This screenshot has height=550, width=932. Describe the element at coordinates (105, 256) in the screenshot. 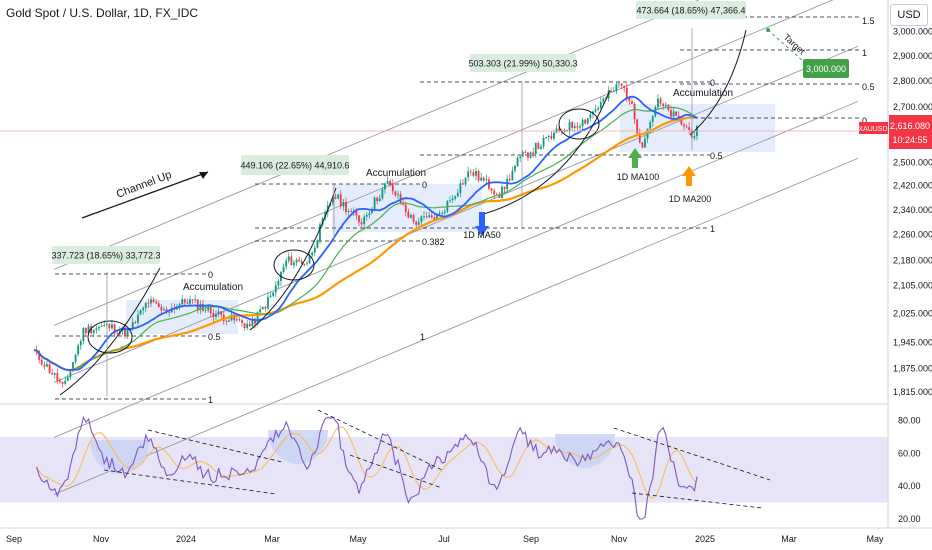

I see `measurement-label-0: 337.723 (18.65%) 33,772.3` at that location.